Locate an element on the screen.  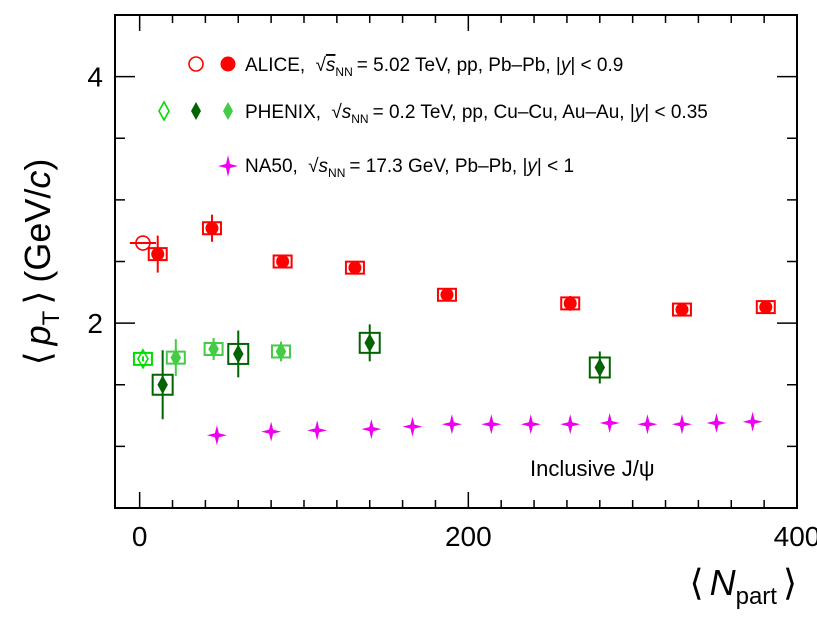
annotation: Inclusive J/ψ is located at coordinates (592, 468).